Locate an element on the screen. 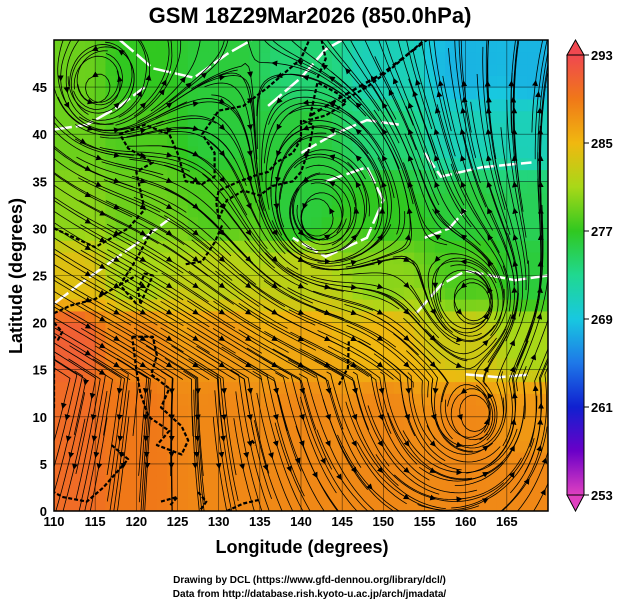 The image size is (619, 605). x-tick-label: 125 is located at coordinates (178, 521).